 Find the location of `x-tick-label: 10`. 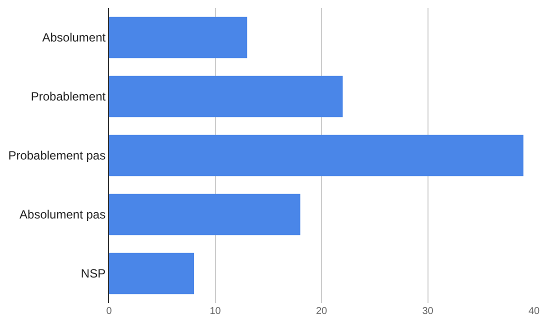

x-tick-label: 10 is located at coordinates (216, 311).